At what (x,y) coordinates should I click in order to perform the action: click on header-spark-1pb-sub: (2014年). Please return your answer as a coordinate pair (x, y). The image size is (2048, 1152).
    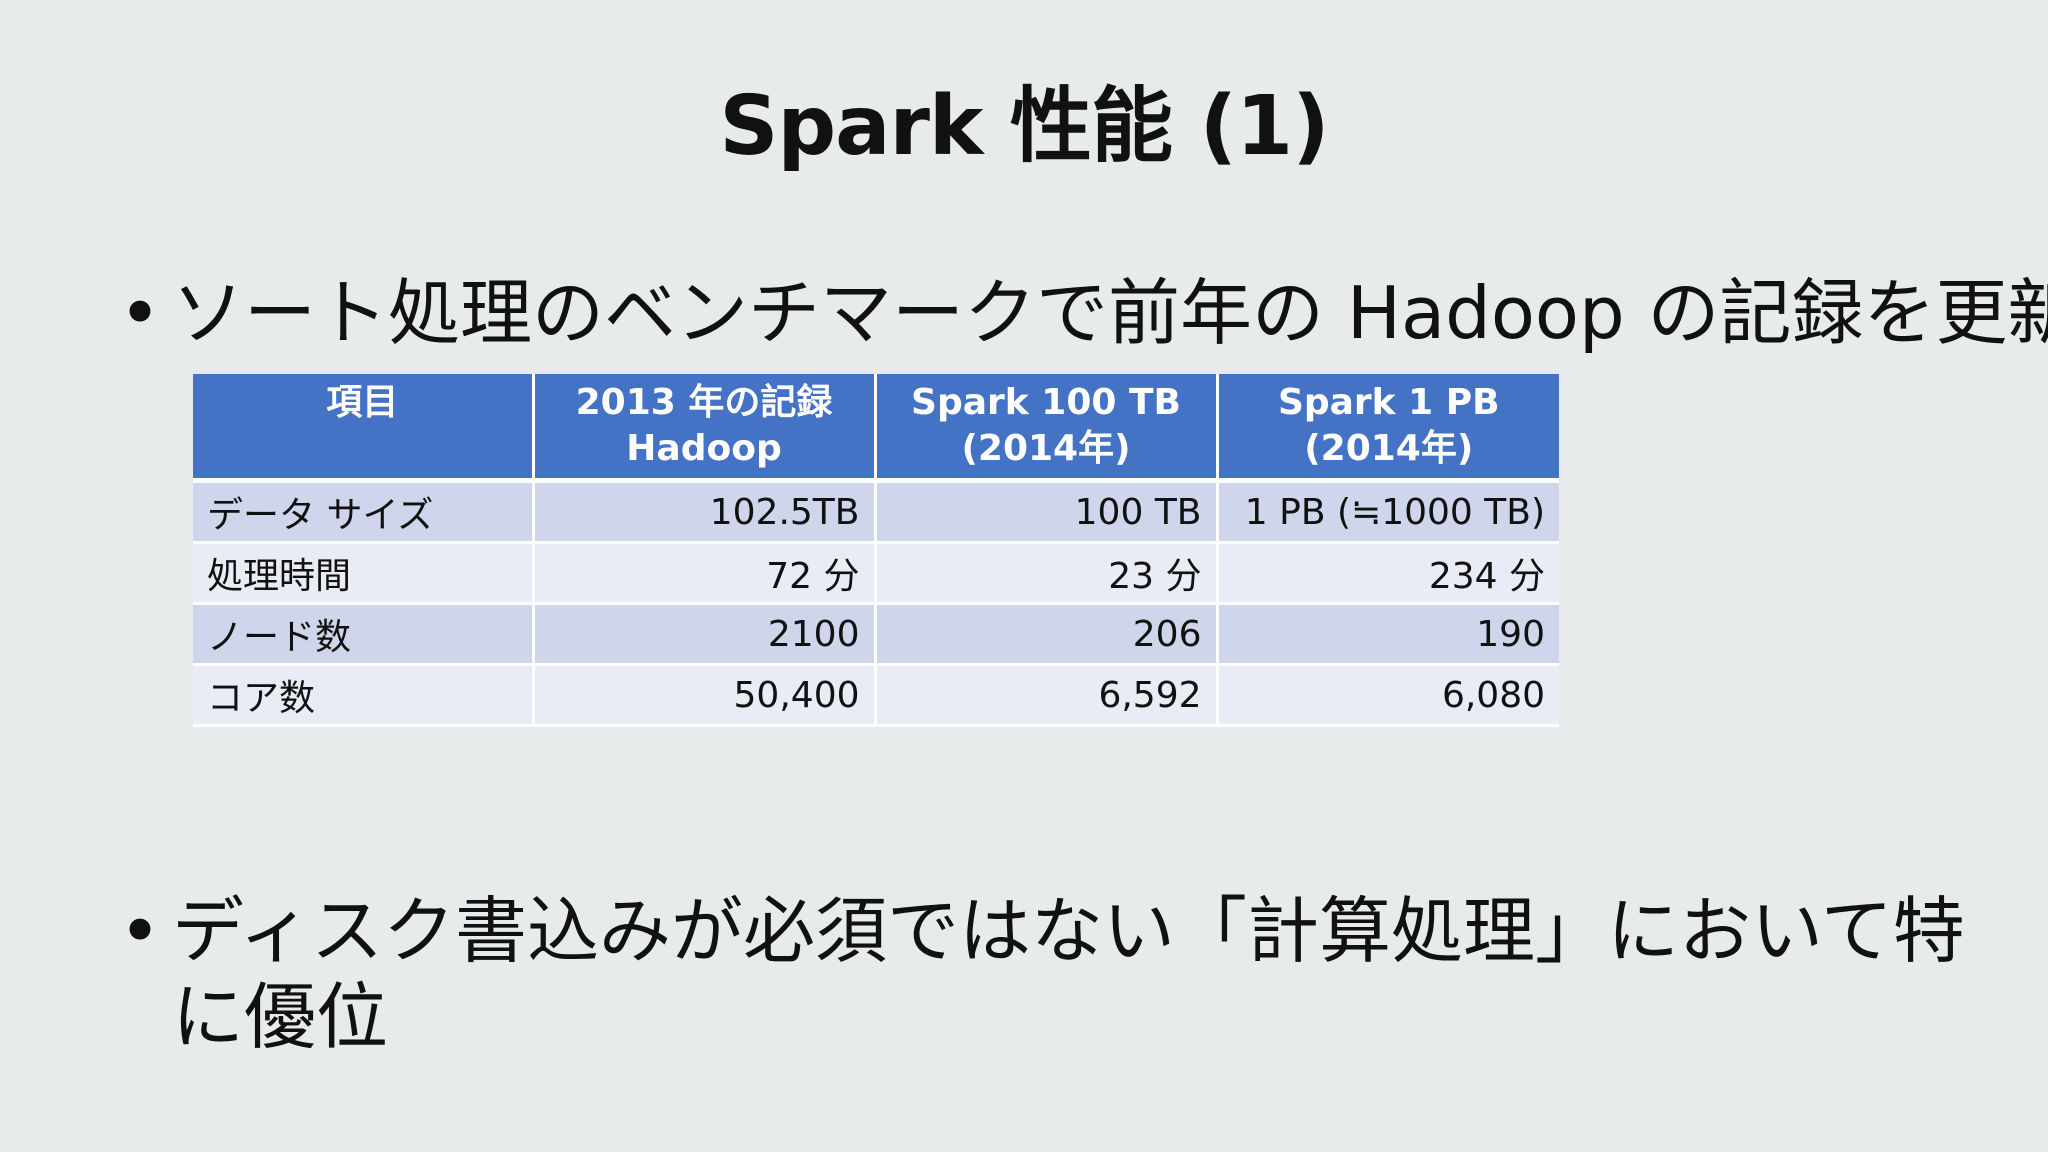
    Looking at the image, I should click on (1389, 448).